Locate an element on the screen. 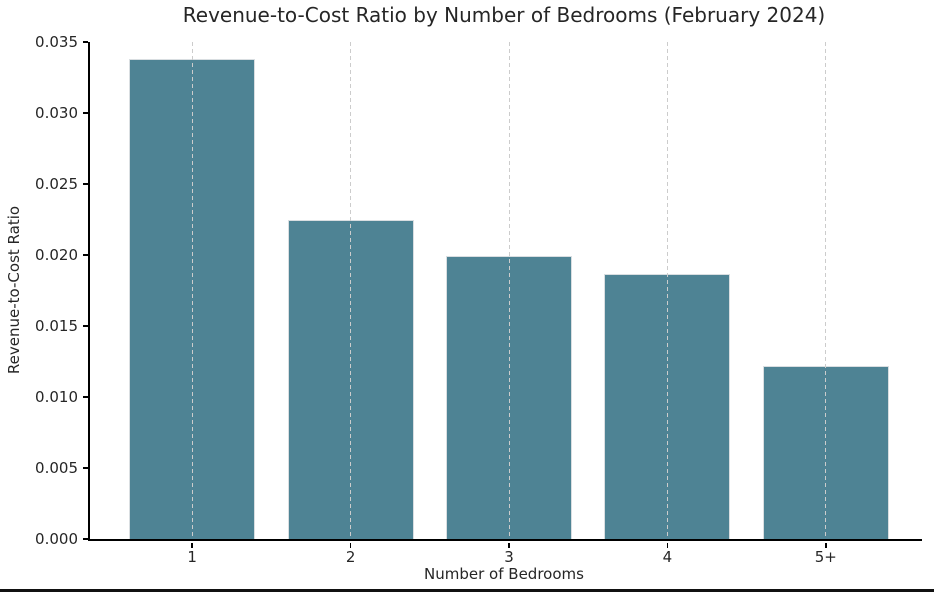 The width and height of the screenshot is (934, 598). x-tick-label: 4 is located at coordinates (667, 557).